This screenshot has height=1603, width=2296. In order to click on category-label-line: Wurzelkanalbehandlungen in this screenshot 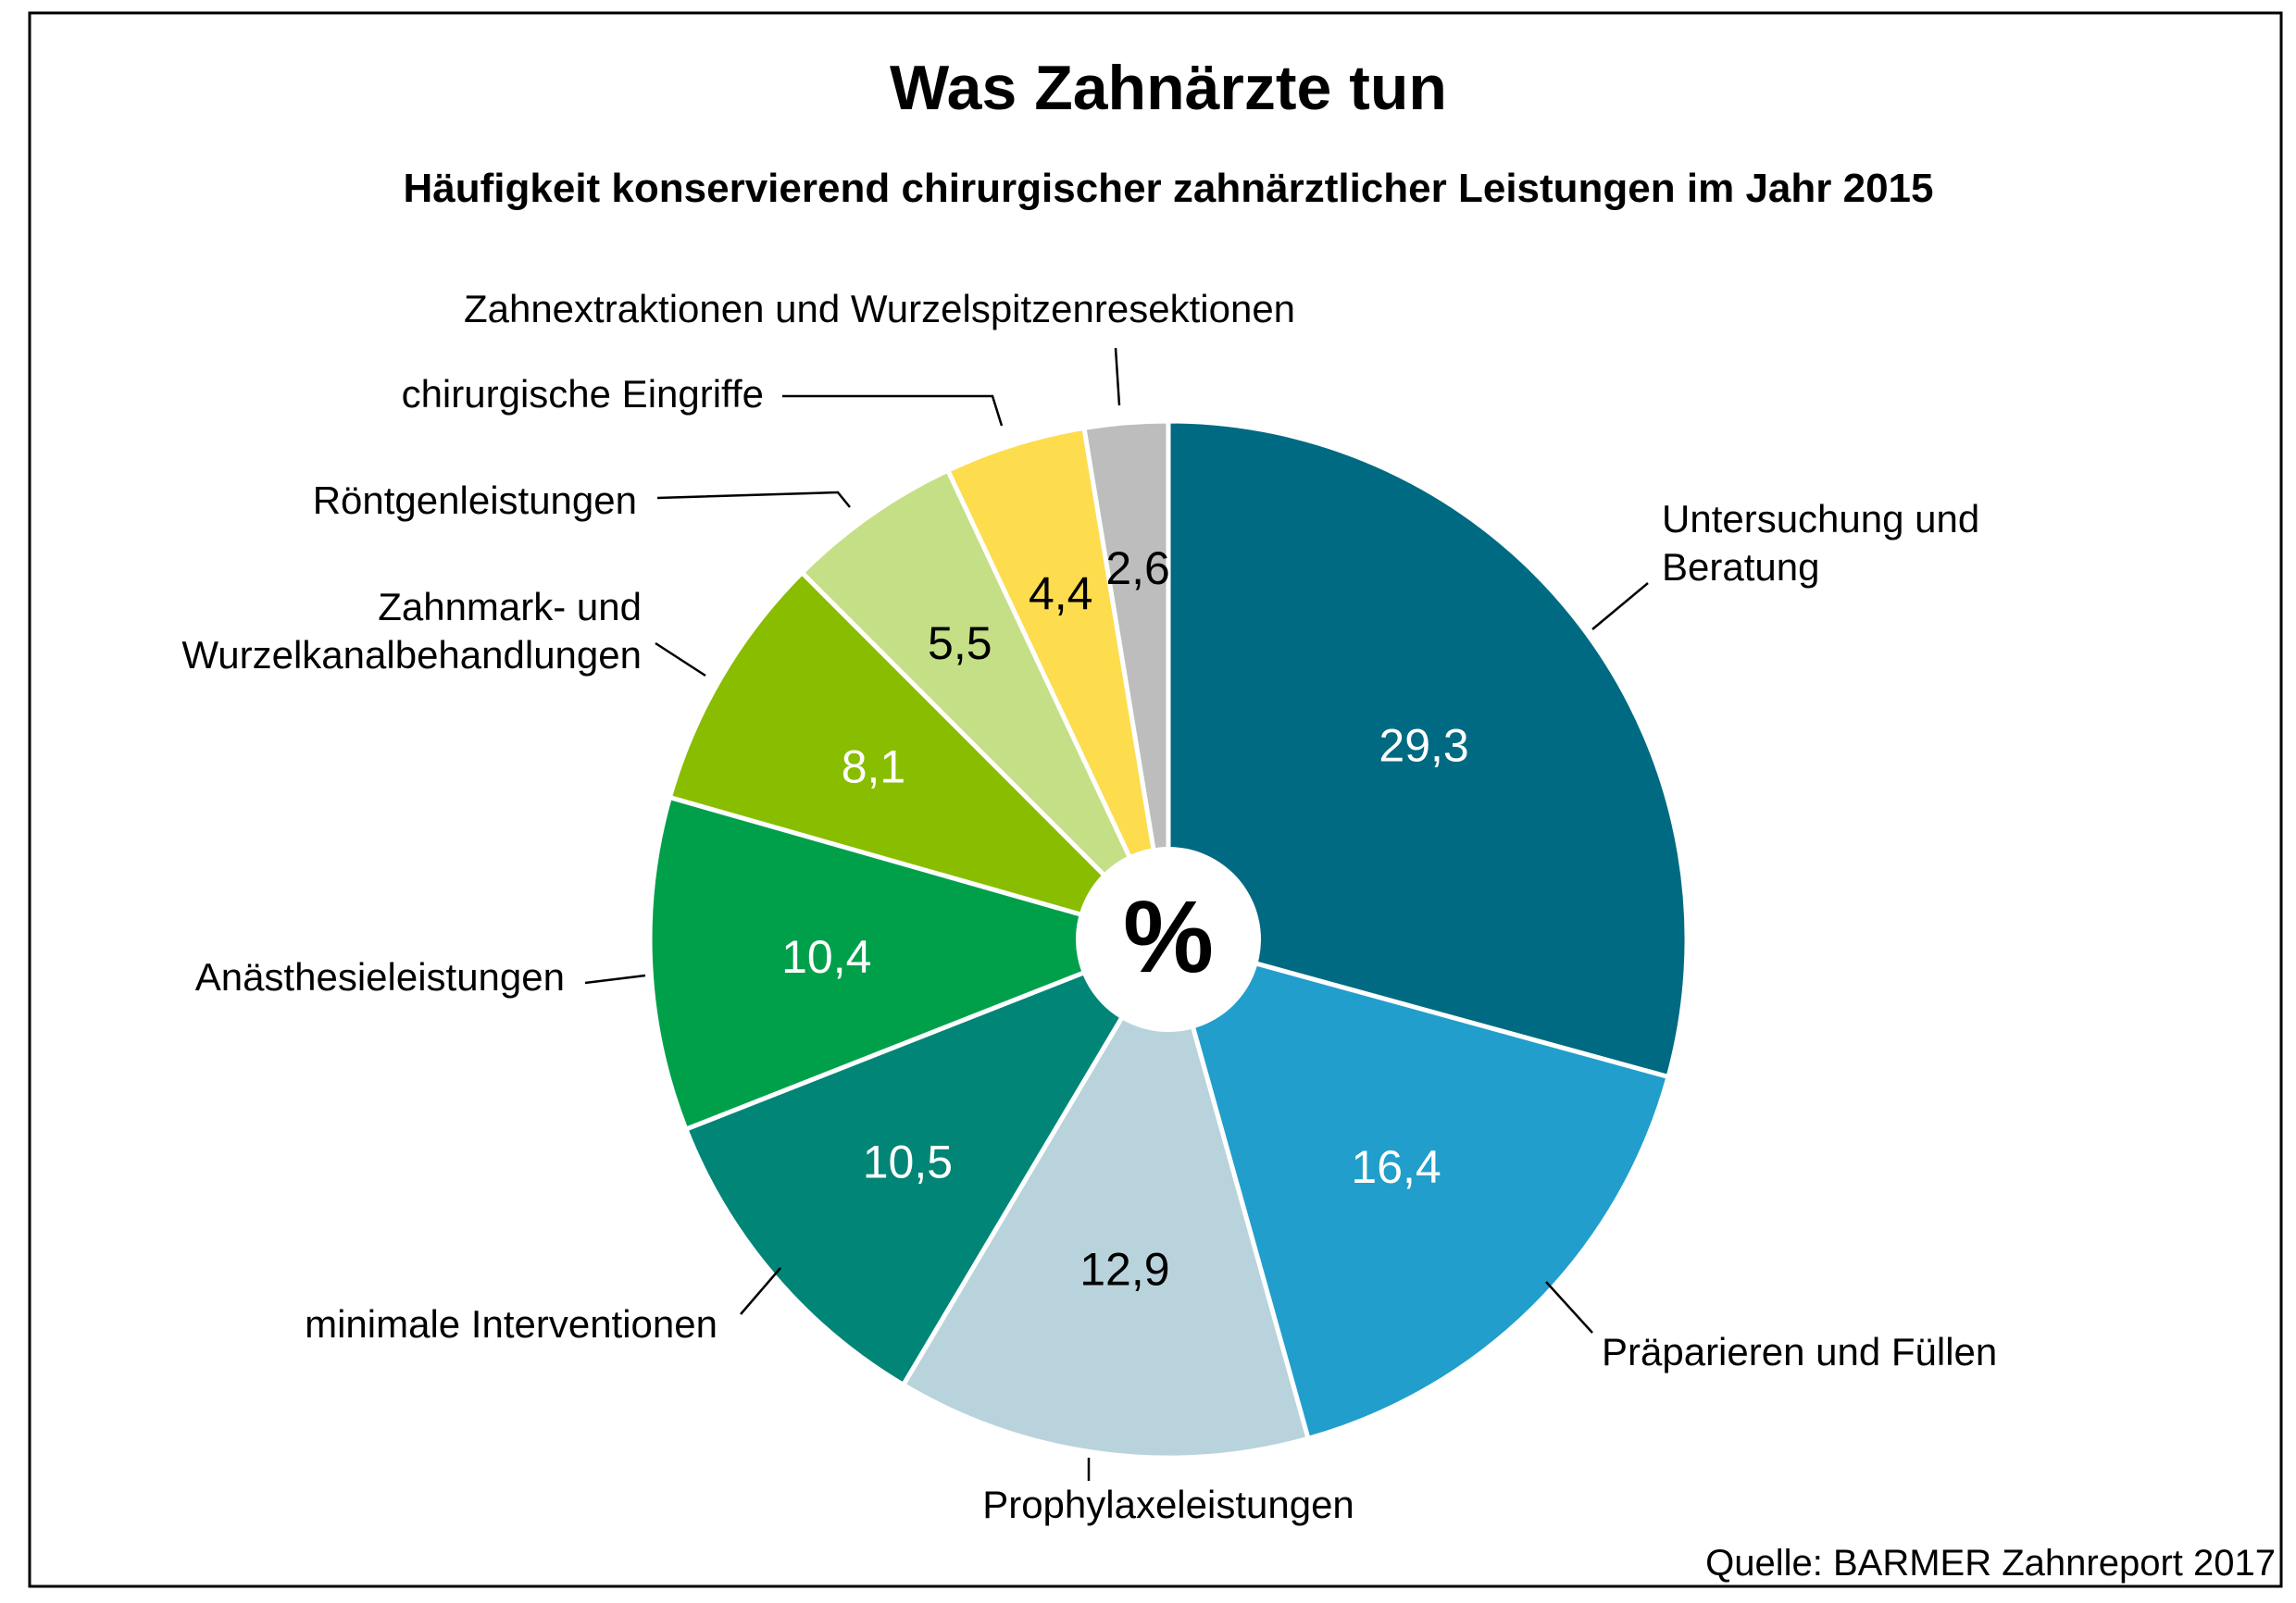, I will do `click(411, 655)`.